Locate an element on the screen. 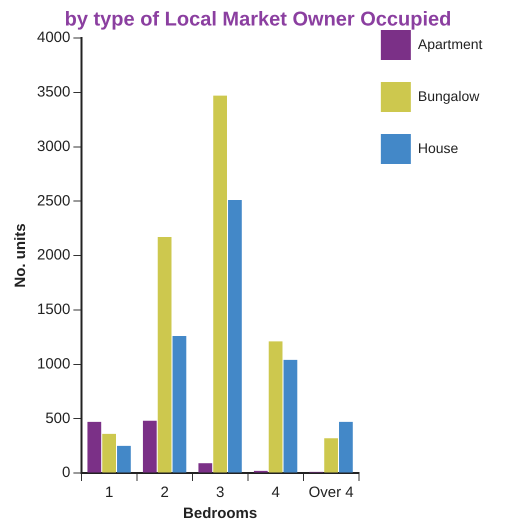  chart-title: by type of Local Market Owner Occupied is located at coordinates (258, 19).